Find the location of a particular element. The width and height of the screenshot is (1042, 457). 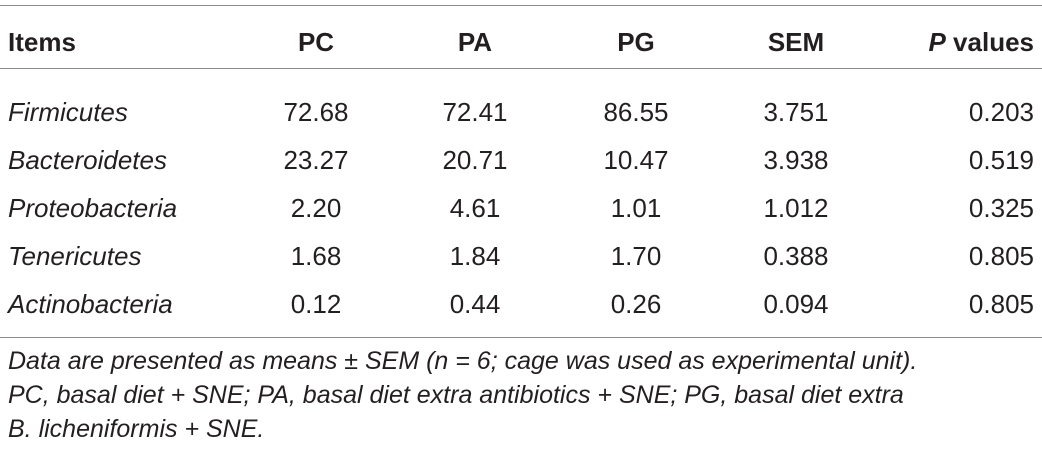

cell-item: Bacteroidetes is located at coordinates (87, 160).